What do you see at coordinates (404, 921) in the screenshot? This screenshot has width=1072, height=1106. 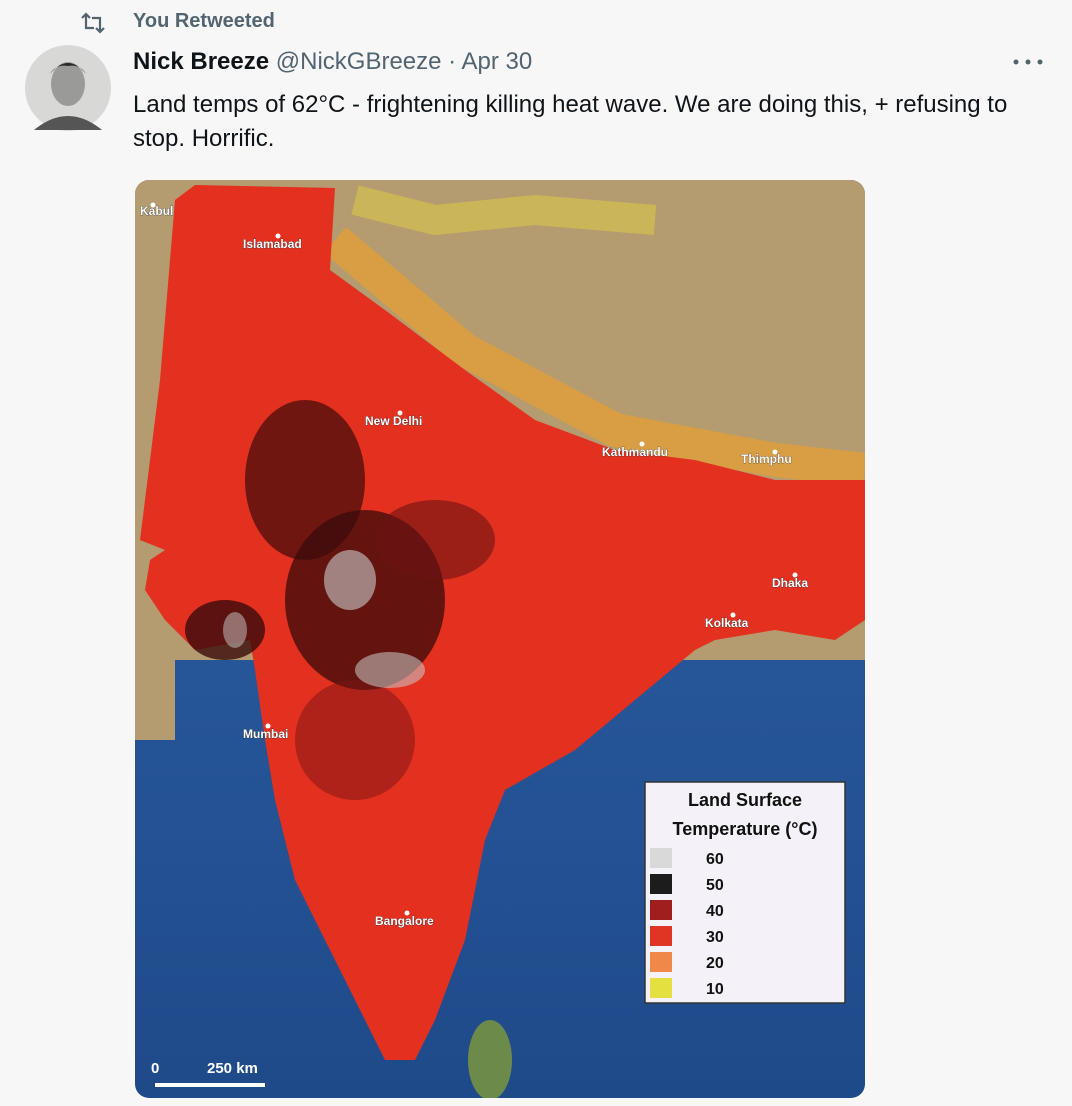 I see `city-label: Bangalore` at bounding box center [404, 921].